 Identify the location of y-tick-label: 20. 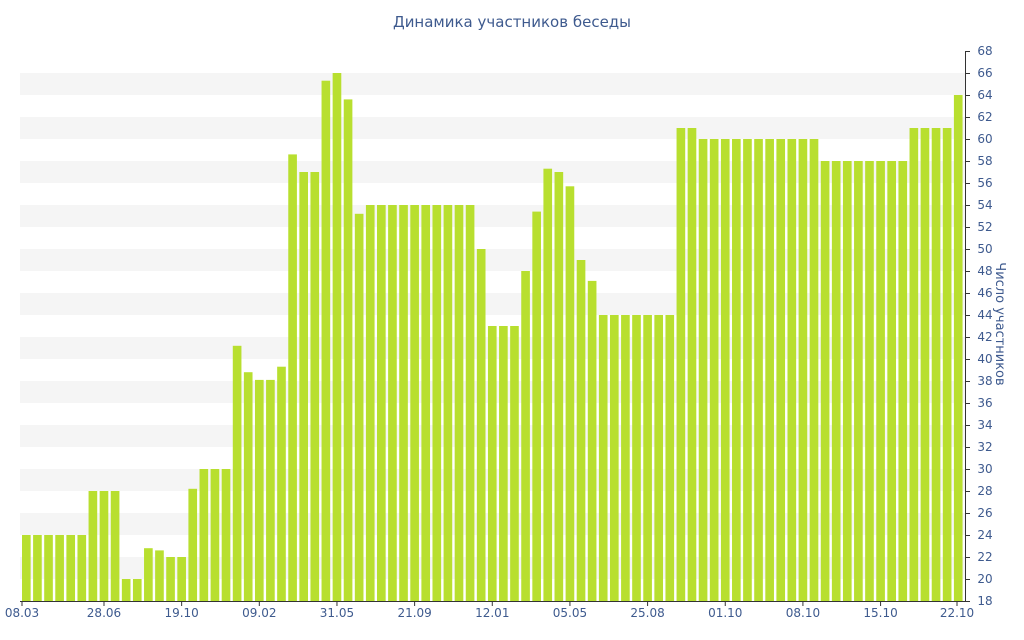
(984, 579).